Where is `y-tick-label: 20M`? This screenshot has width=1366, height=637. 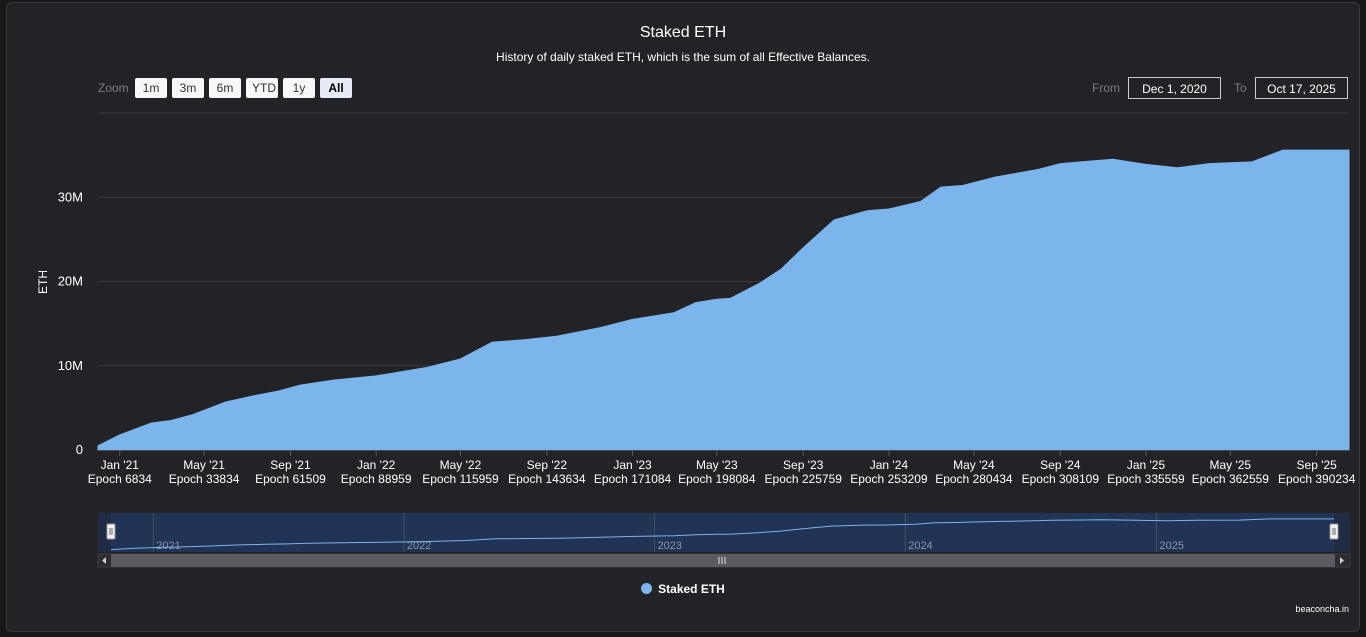
y-tick-label: 20M is located at coordinates (70, 281).